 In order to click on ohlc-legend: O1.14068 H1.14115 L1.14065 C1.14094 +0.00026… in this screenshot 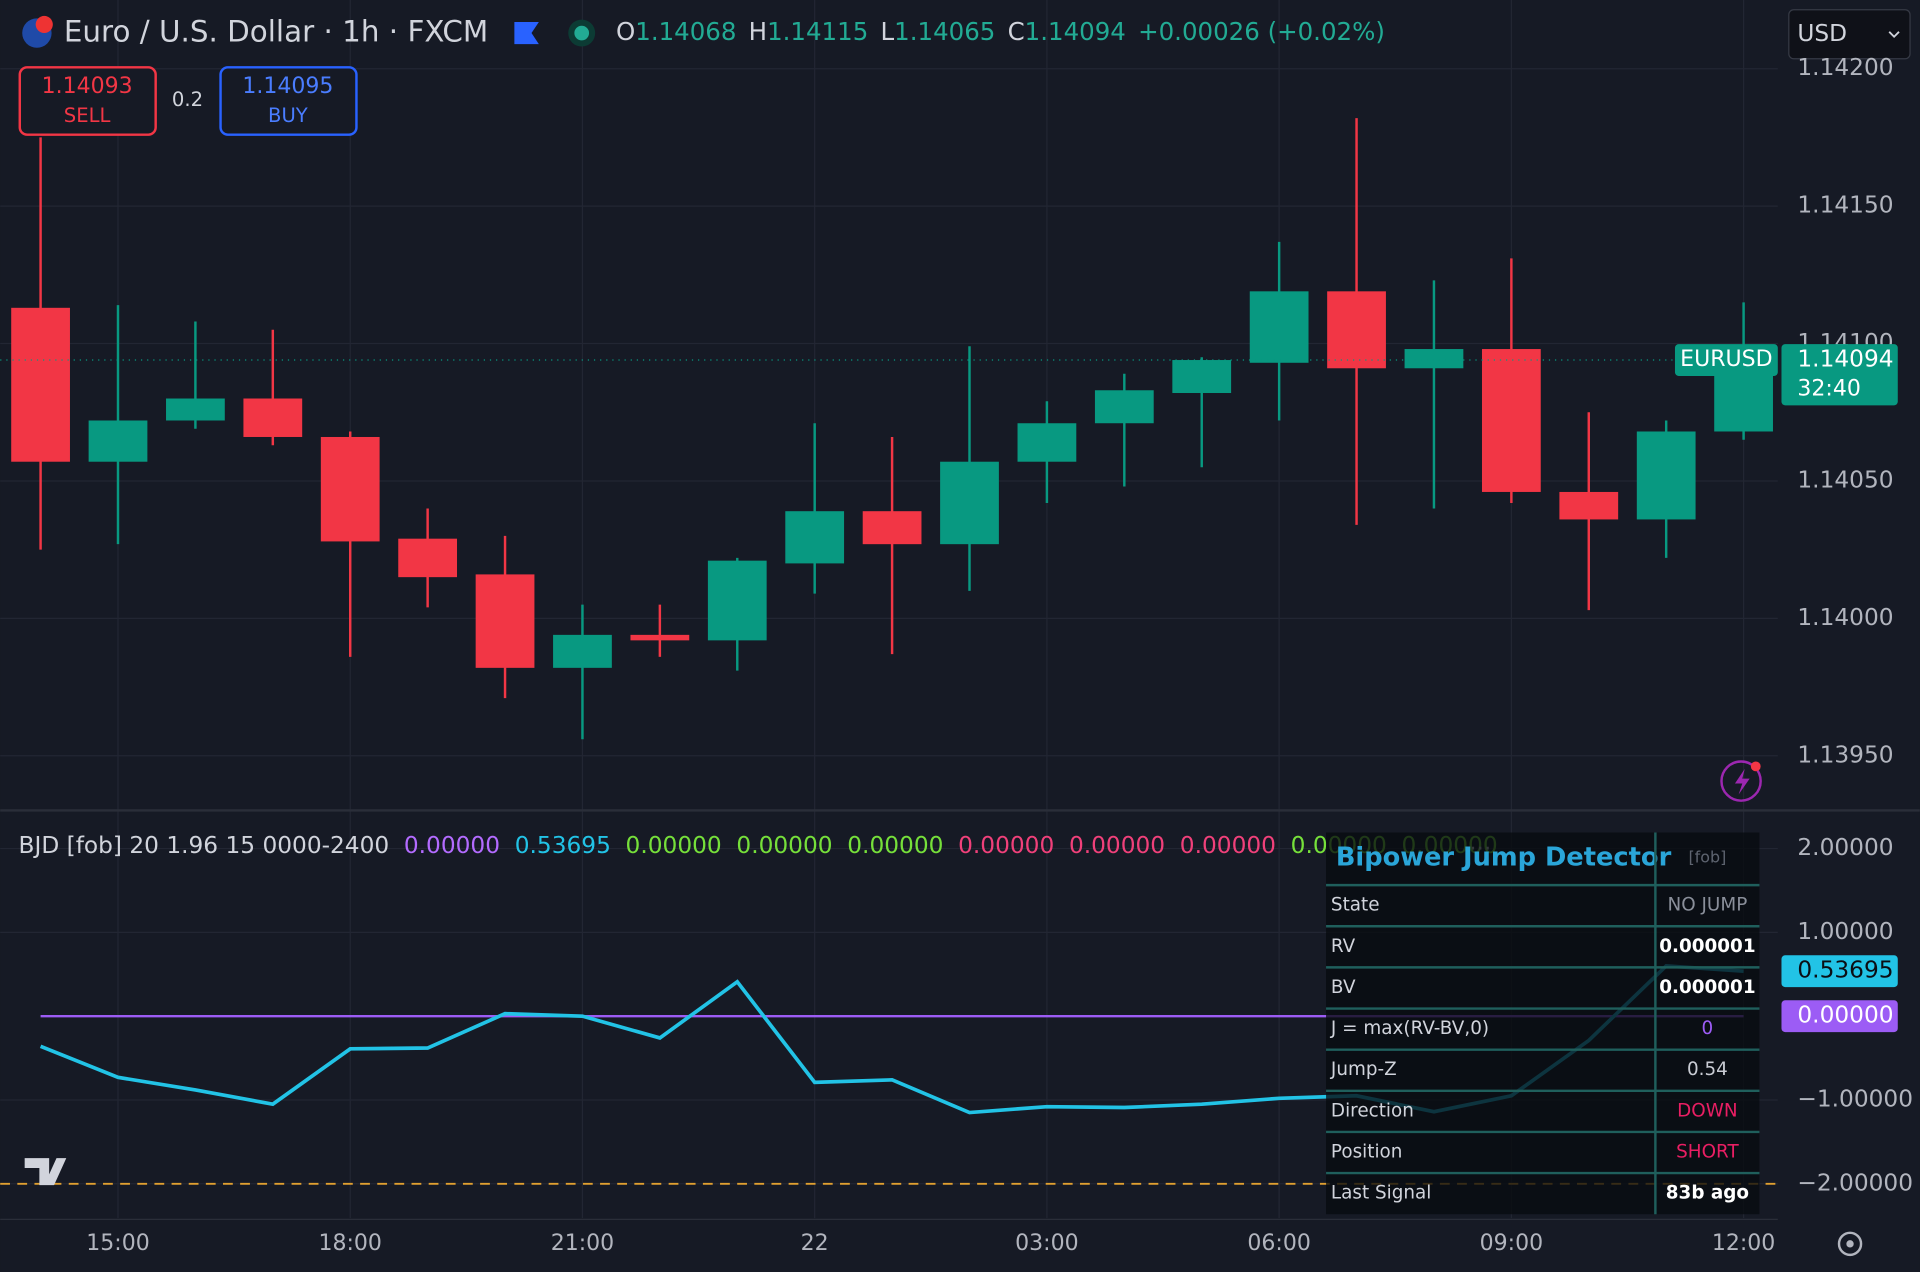, I will do `click(1000, 31)`.